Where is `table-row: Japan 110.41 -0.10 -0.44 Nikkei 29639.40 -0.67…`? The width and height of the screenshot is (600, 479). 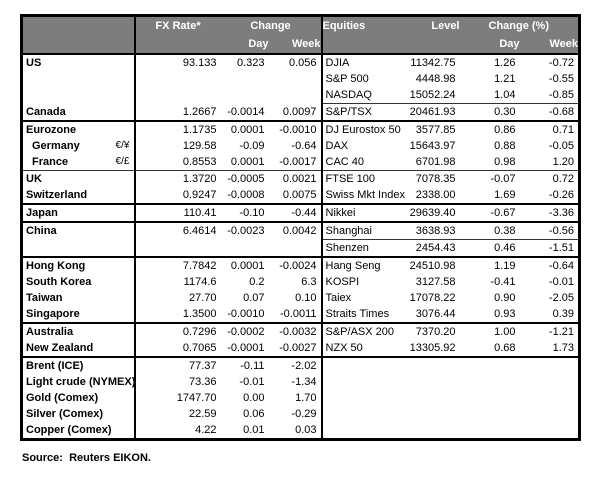
table-row: Japan 110.41 -0.10 -0.44 Nikkei 29639.40 -0.67… is located at coordinates (300, 212).